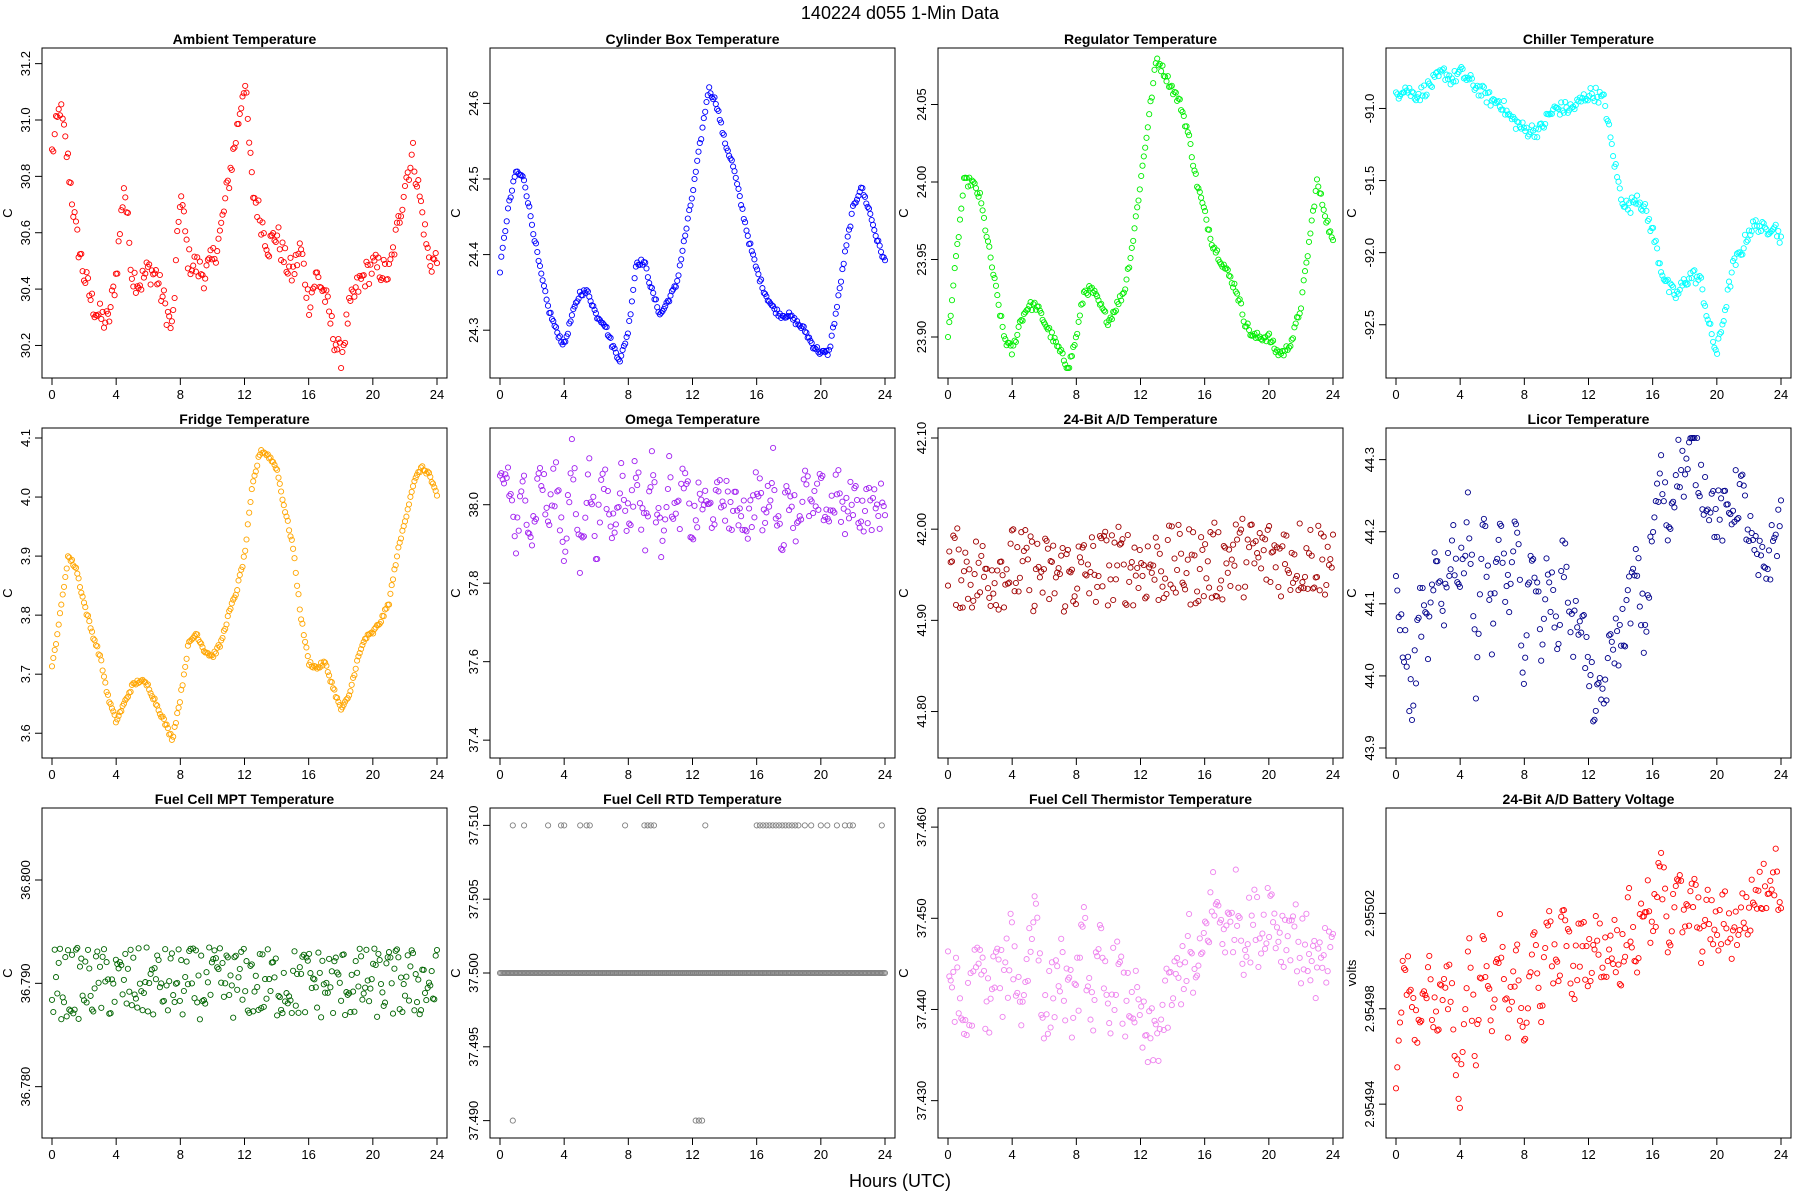 The image size is (1800, 1200). What do you see at coordinates (1588, 973) in the screenshot?
I see `plot-frame` at bounding box center [1588, 973].